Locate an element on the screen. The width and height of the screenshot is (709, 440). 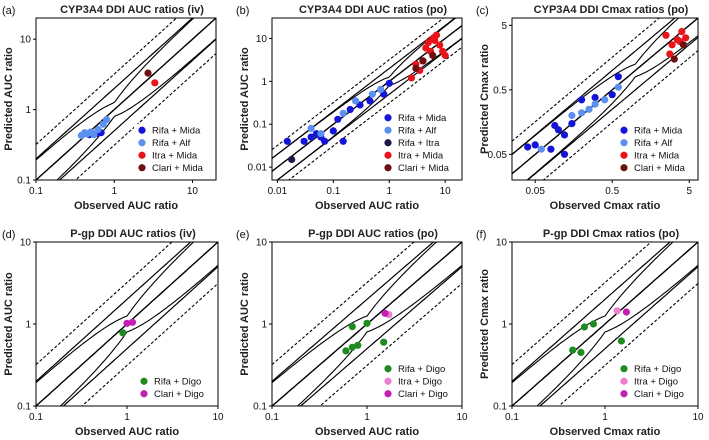
panel-letter: (b) is located at coordinates (242, 11).